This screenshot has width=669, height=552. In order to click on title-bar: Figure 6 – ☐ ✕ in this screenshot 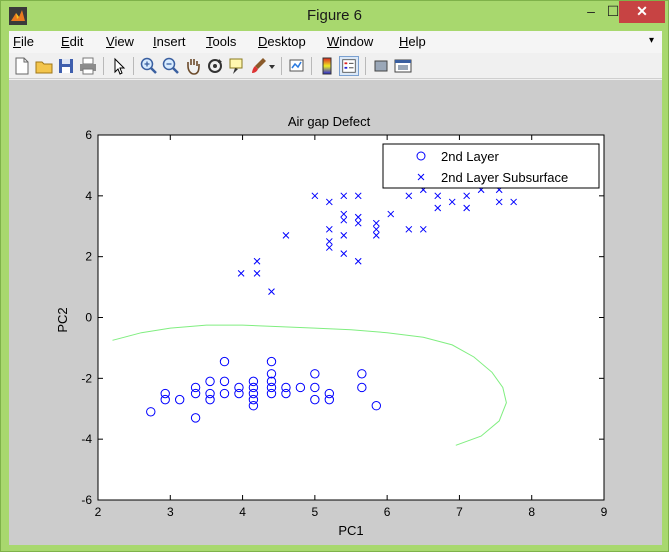, I will do `click(334, 16)`.